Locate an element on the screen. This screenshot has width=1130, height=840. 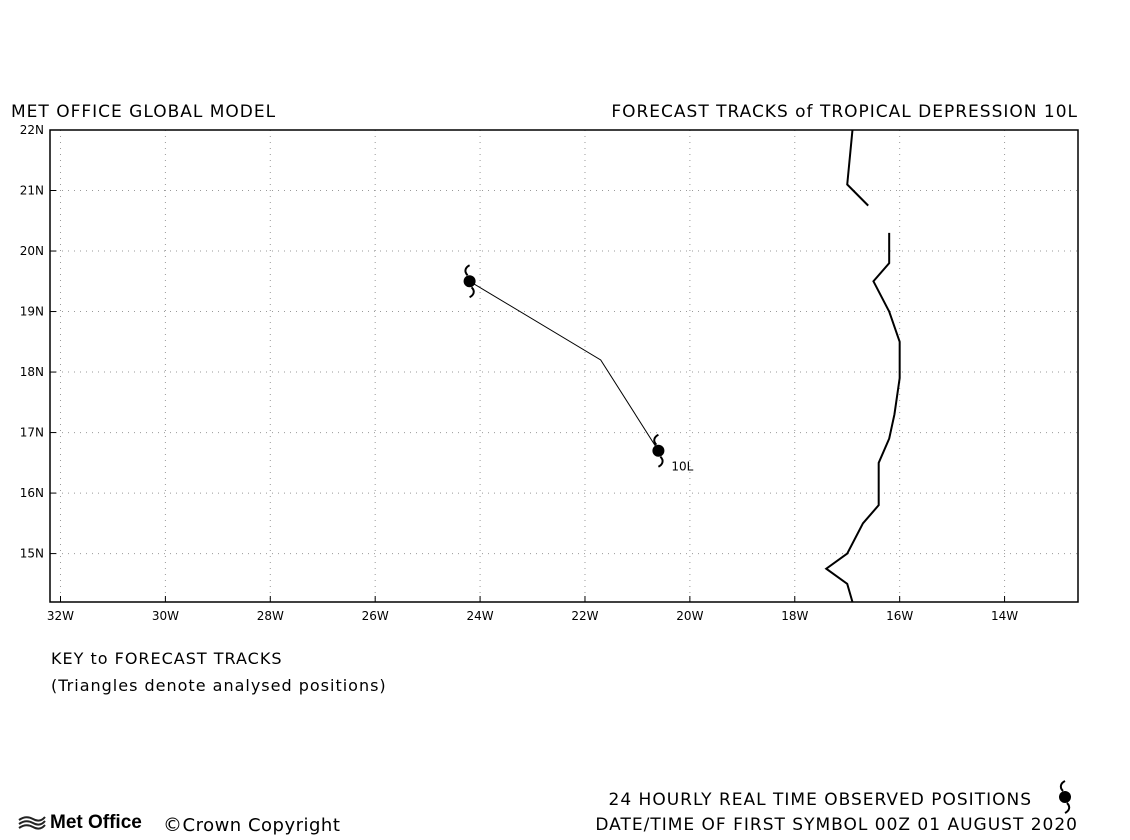
copyright-notice: ©Crown Copyright is located at coordinates (251, 825).